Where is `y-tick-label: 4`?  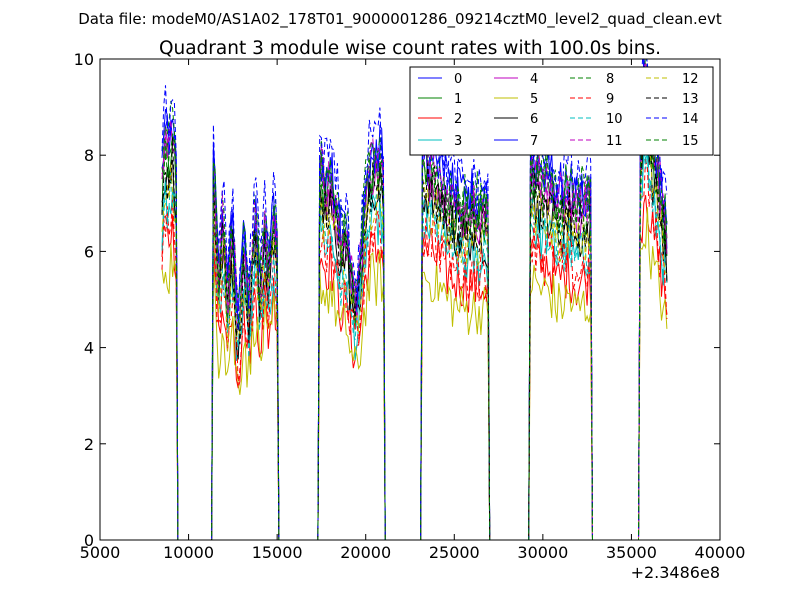 y-tick-label: 4 is located at coordinates (89, 348).